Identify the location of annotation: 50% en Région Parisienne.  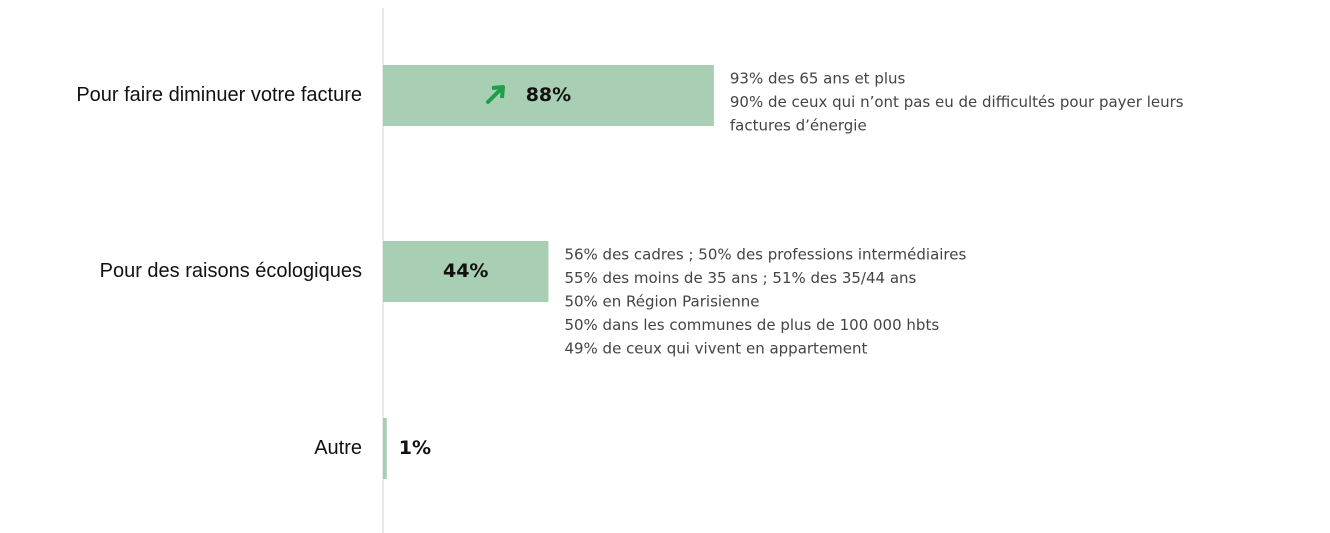
(661, 302).